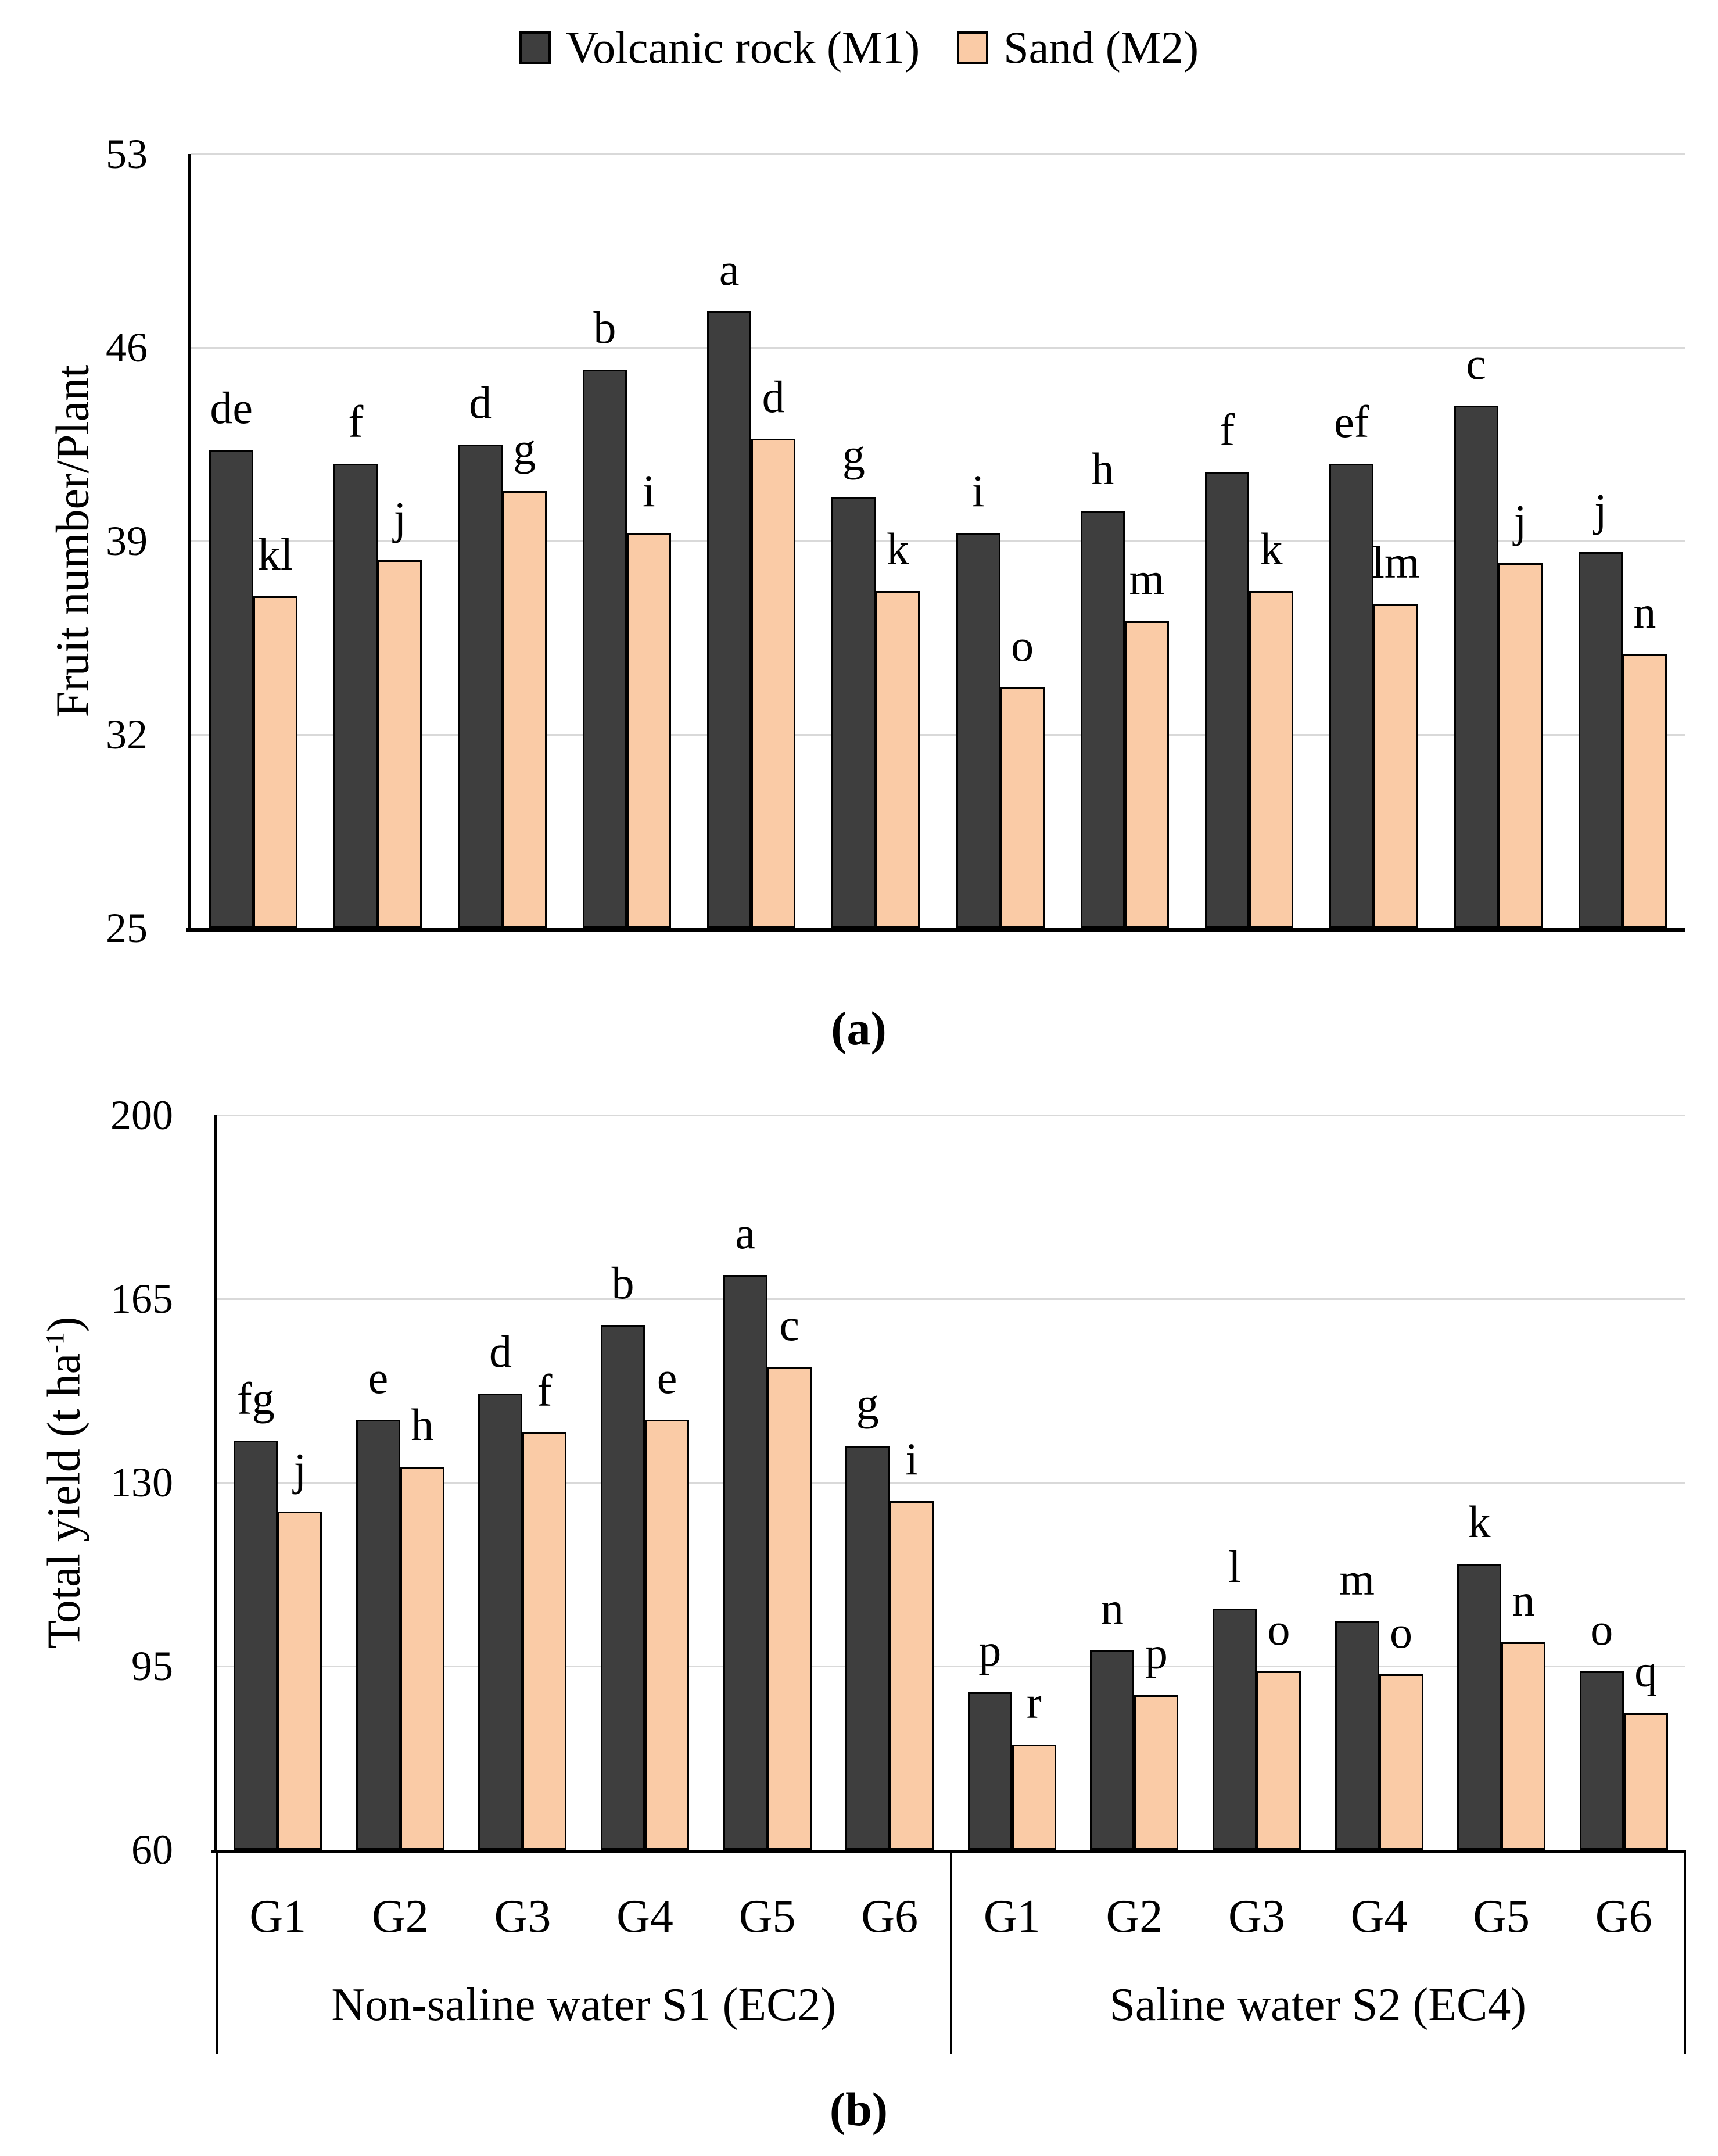 This screenshot has width=1718, height=2156. I want to click on y-tick-label-130: 130, so click(141, 1482).